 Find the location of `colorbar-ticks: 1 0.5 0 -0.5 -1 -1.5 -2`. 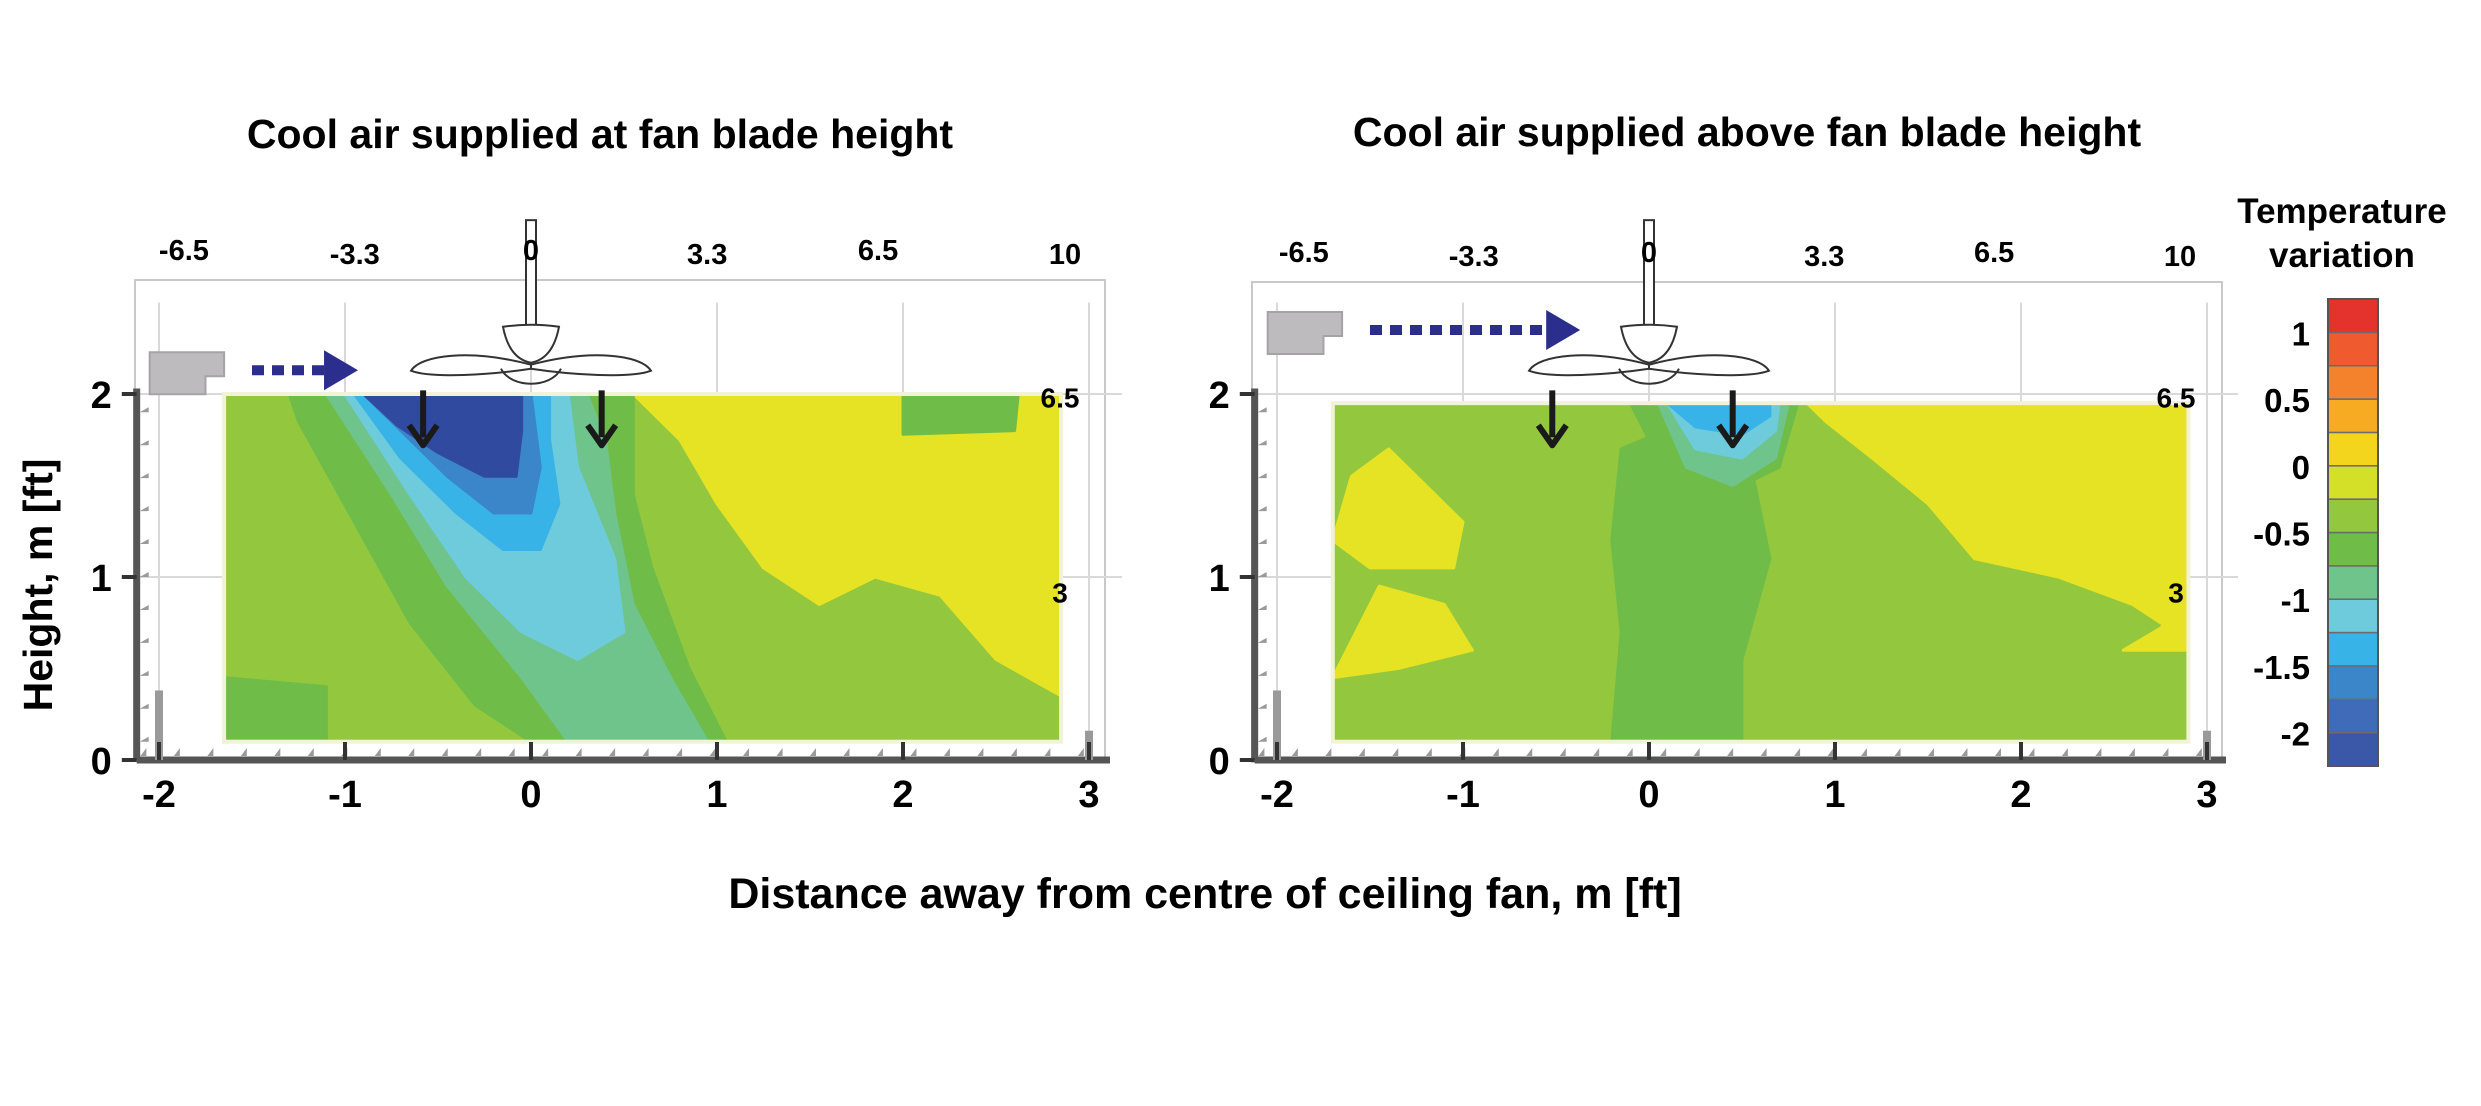

colorbar-ticks: 1 0.5 0 -0.5 -1 -1.5 -2 is located at coordinates (2281, 533).